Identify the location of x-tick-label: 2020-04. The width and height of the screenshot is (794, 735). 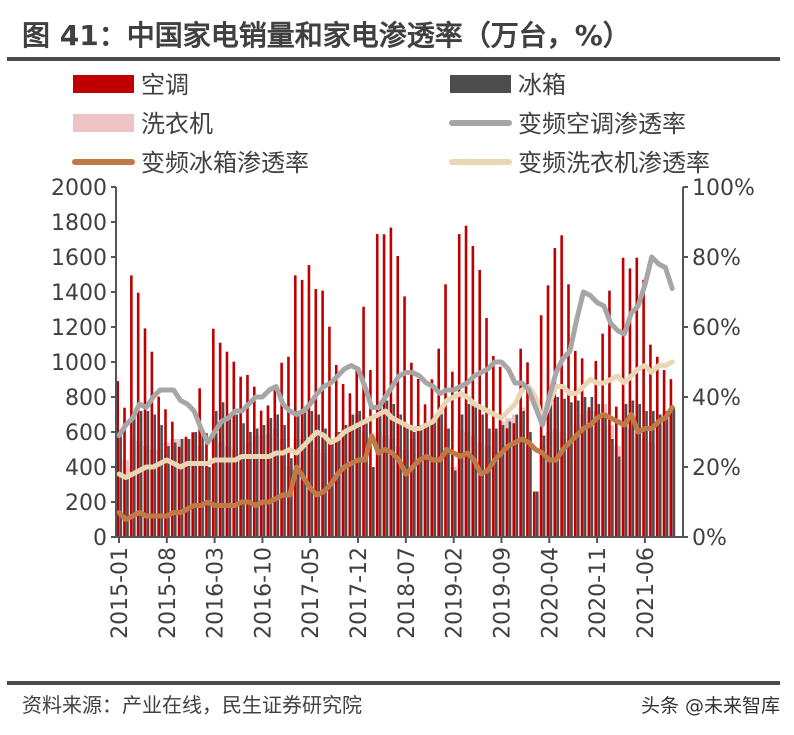
(550, 593).